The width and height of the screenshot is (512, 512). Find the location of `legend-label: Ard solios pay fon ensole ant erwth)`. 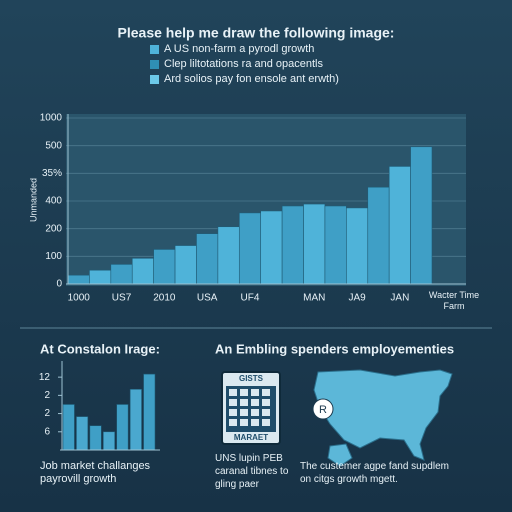

legend-label: Ard solios pay fon ensole ant erwth) is located at coordinates (251, 79).